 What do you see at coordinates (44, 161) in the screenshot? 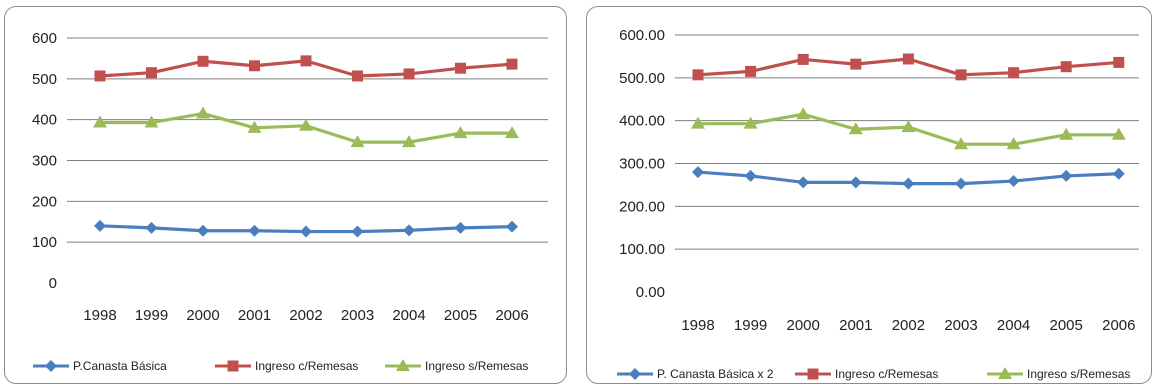
I see `y-tick-label: 300` at bounding box center [44, 161].